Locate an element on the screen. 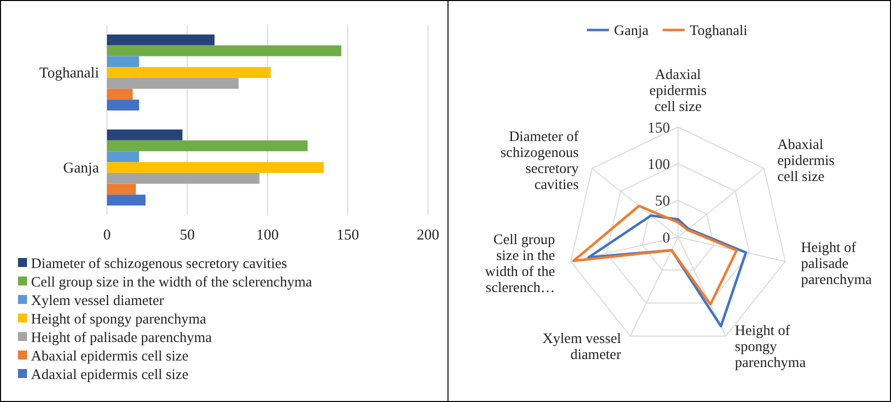 This screenshot has height=402, width=891. x-tick-label: 100 is located at coordinates (267, 236).